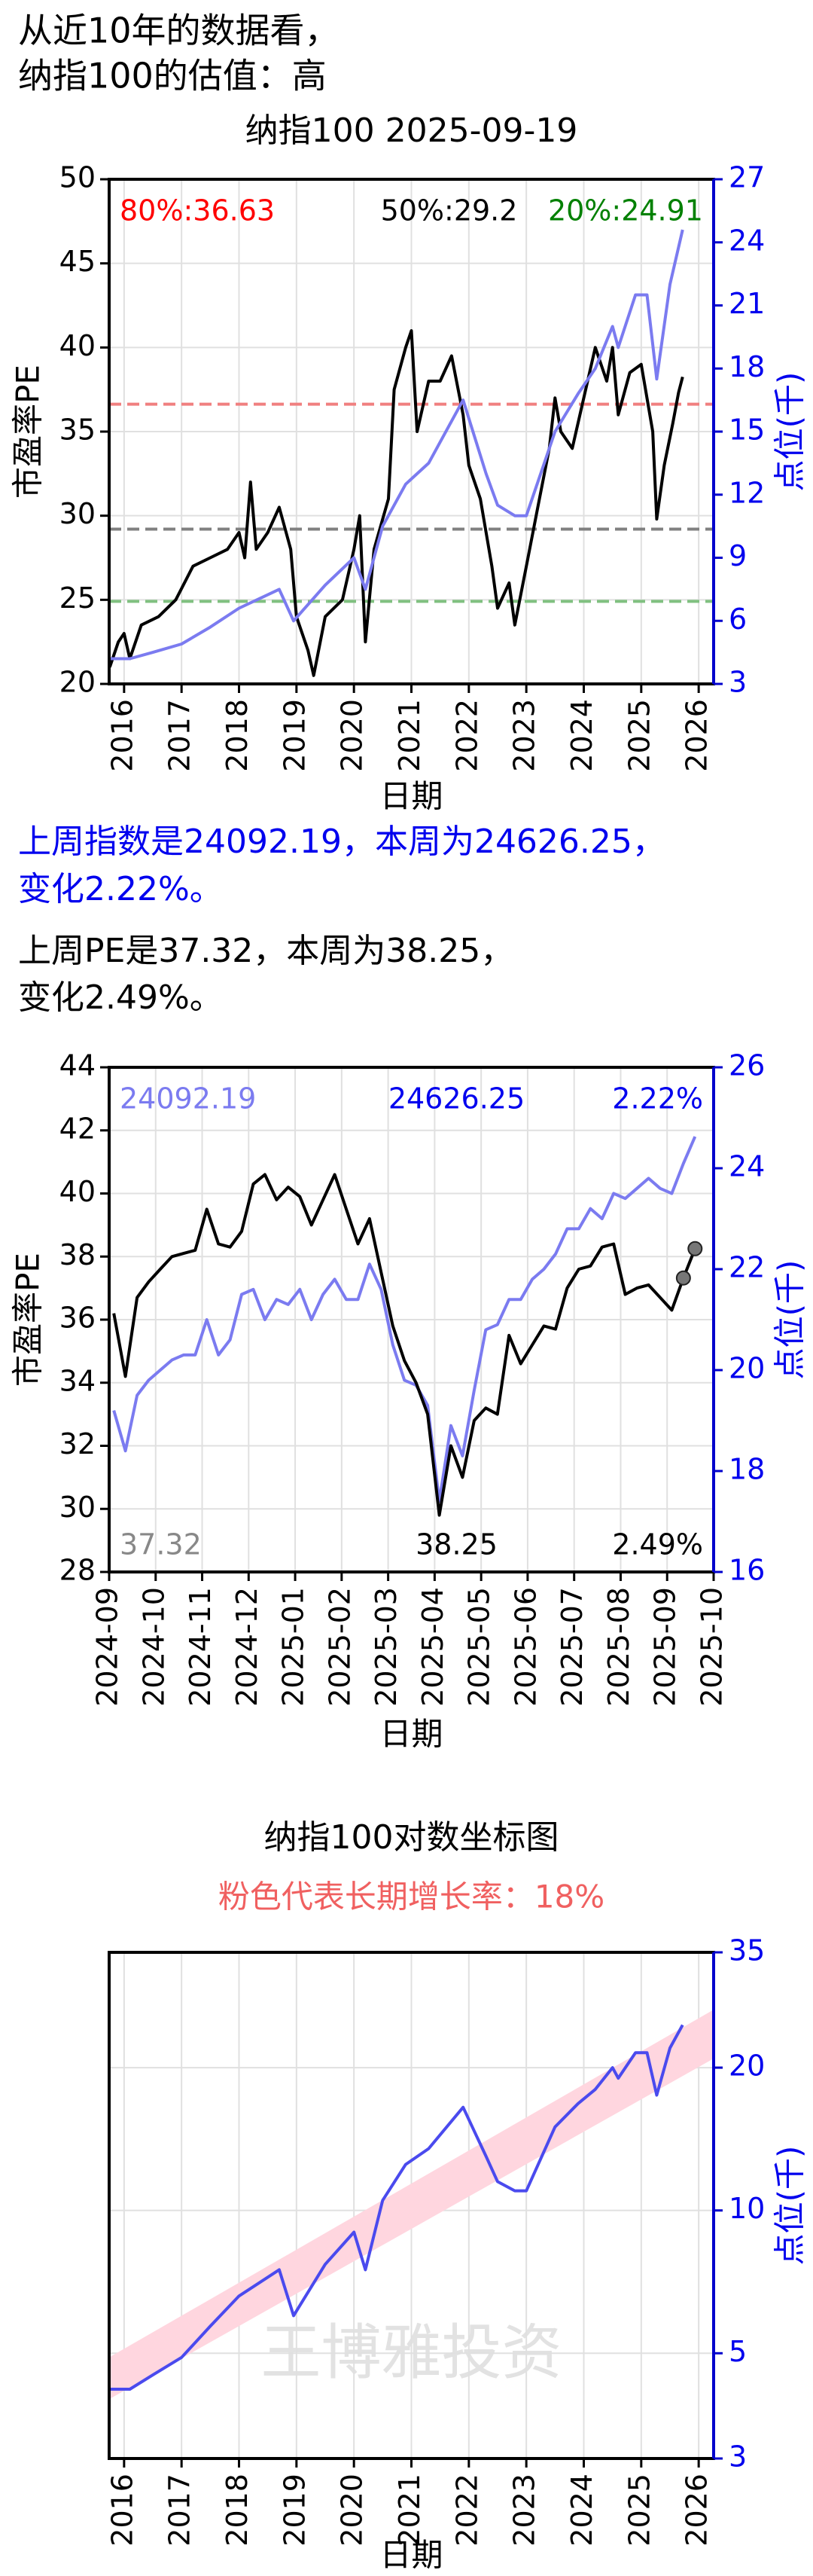  I want to click on x-tick-label: 2024-09, so click(107, 1647).